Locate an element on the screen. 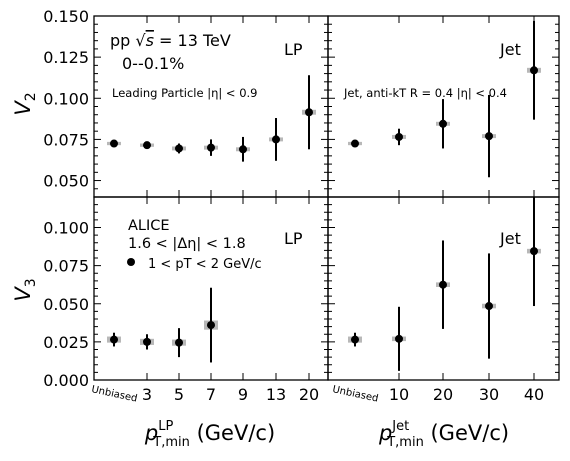  tag-lp-top: LP is located at coordinates (293, 49).